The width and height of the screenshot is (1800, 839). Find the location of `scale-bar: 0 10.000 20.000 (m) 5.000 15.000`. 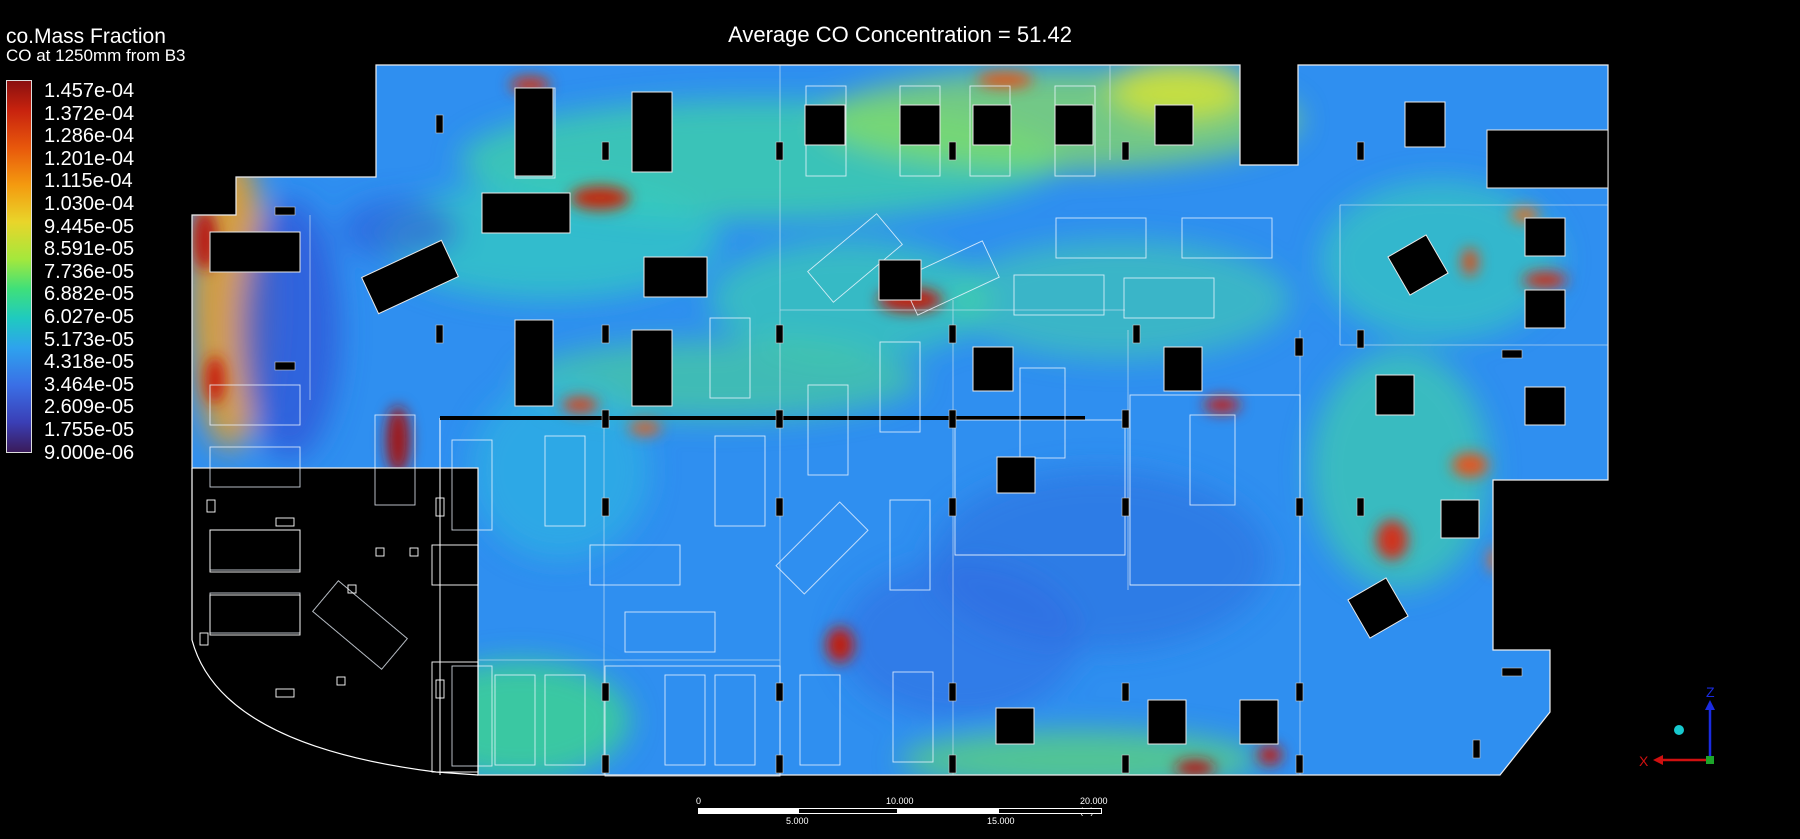

scale-bar: 0 10.000 20.000 (m) 5.000 15.000 is located at coordinates (900, 811).